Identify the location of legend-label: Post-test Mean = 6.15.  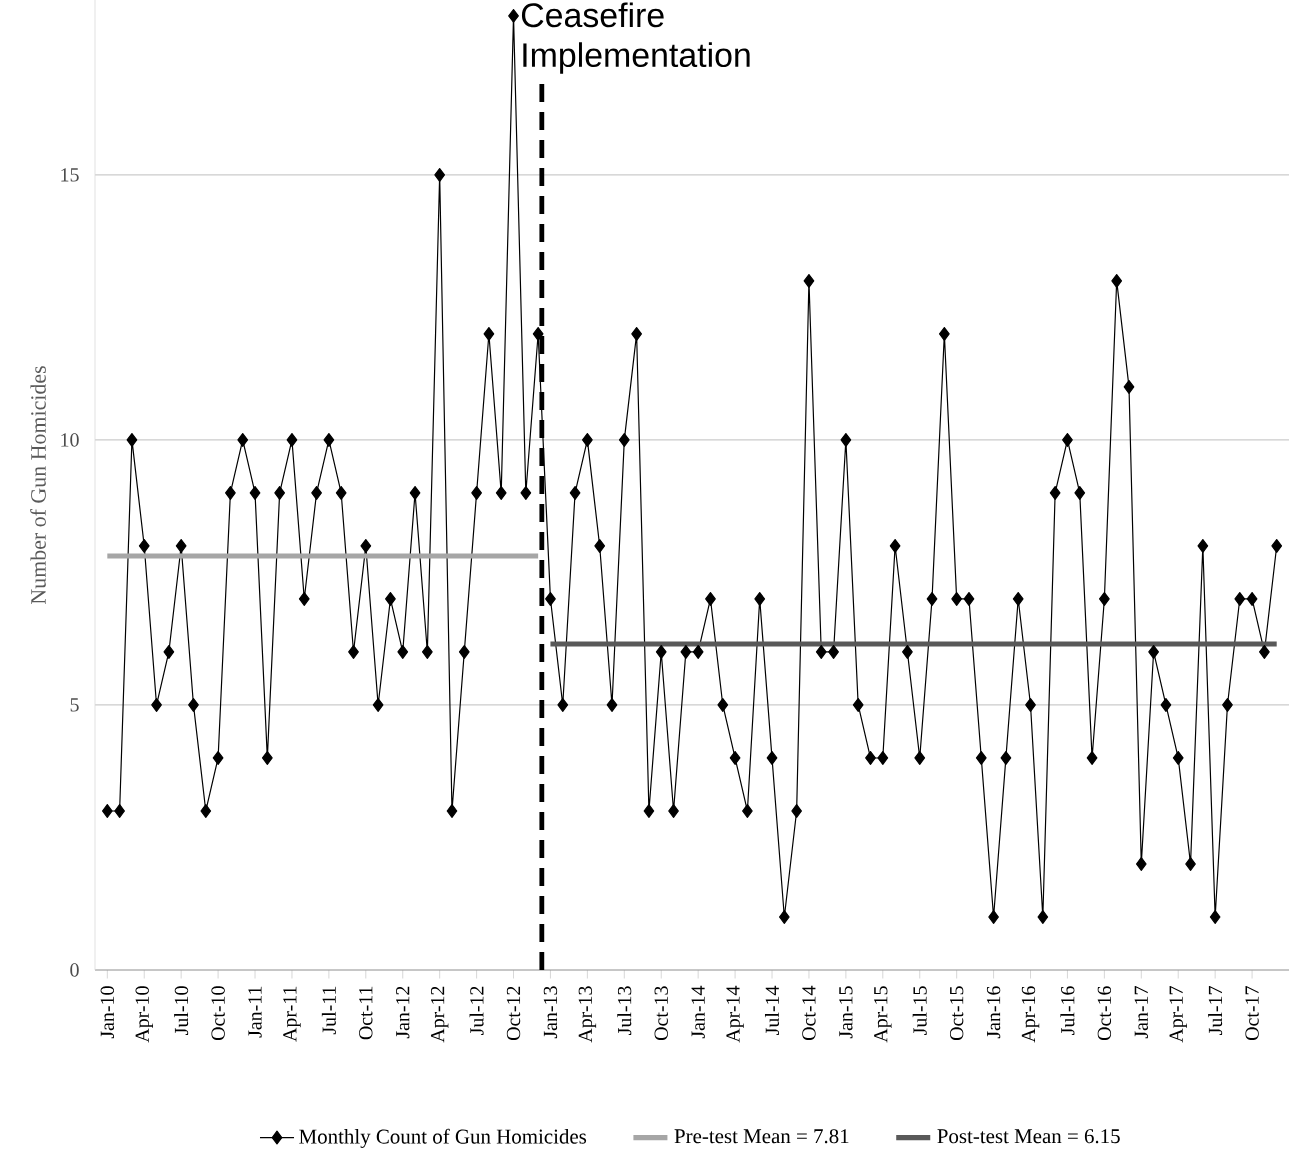
(1028, 1136).